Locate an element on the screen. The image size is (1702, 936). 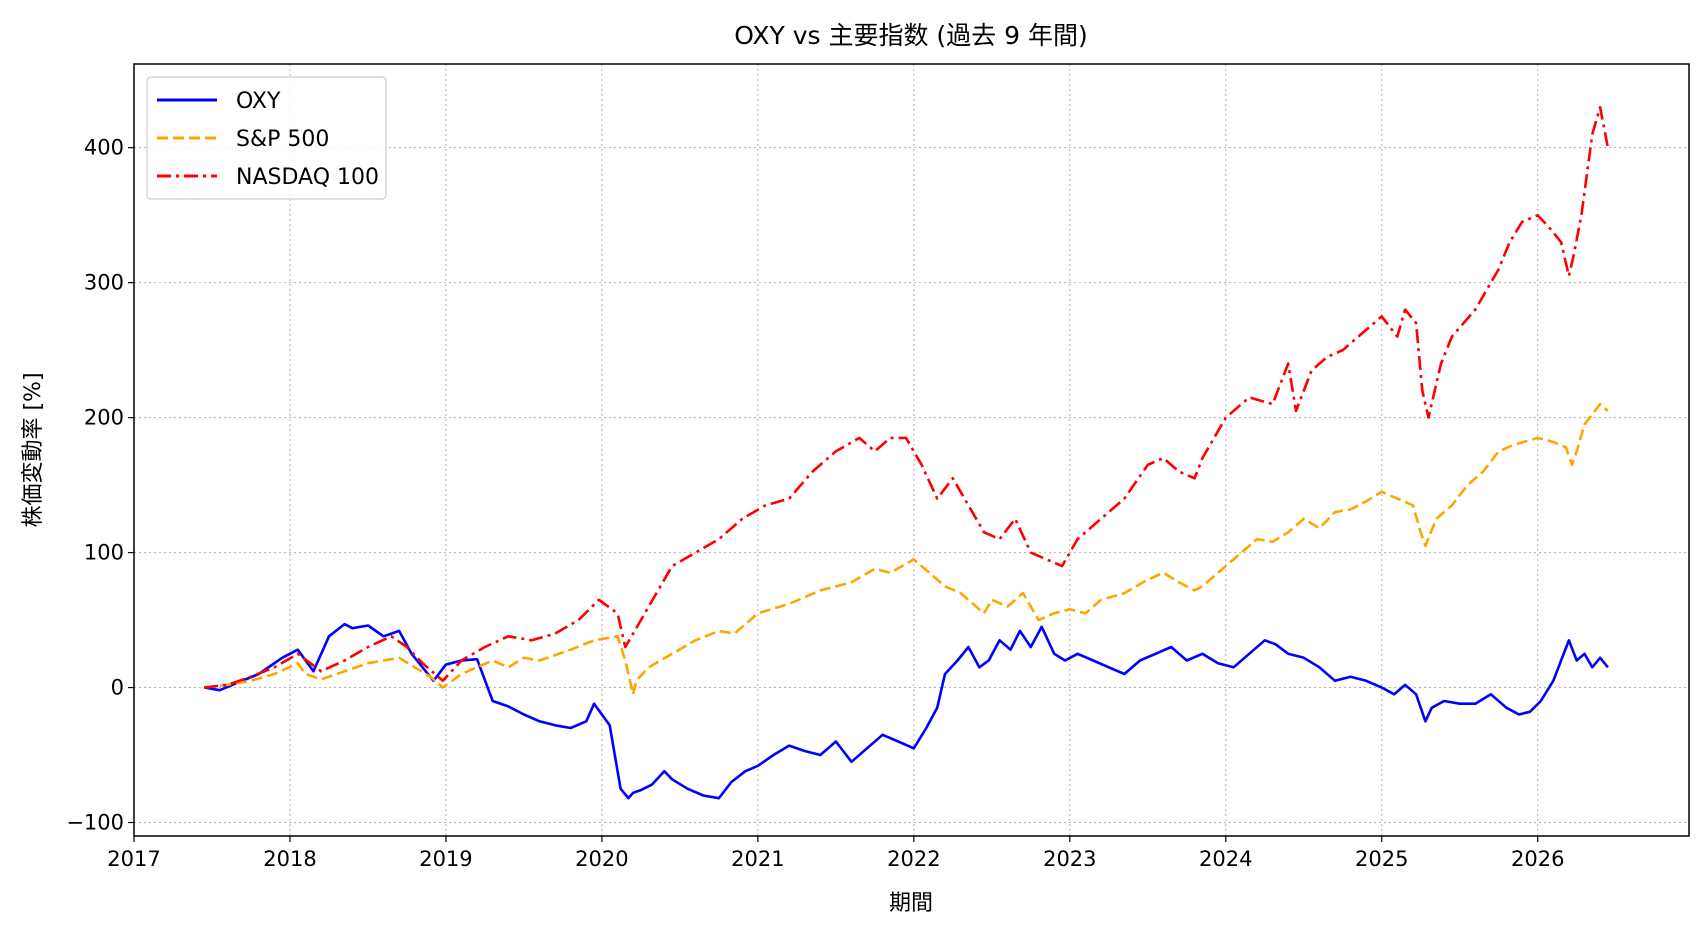
chart-title: OXY vs 主要指数 (過去 9 年間) is located at coordinates (910, 35).